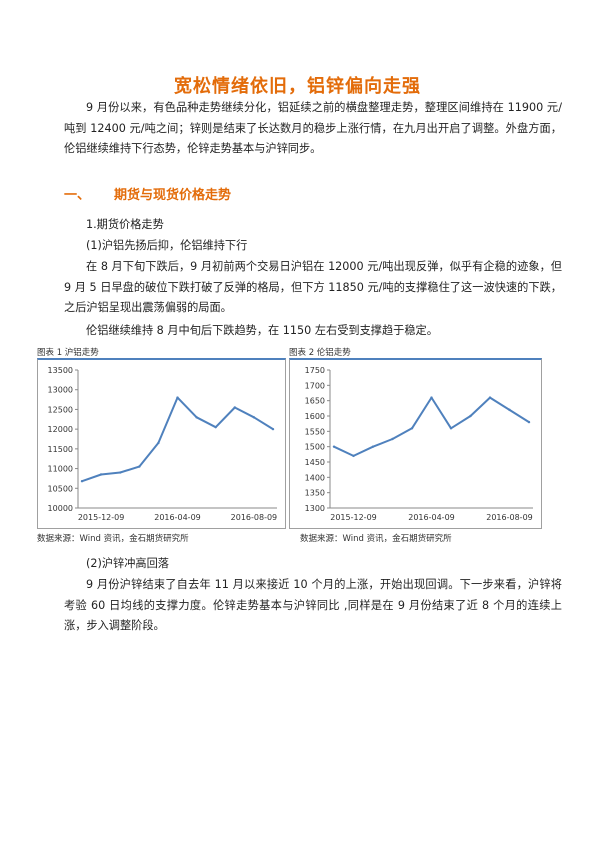  What do you see at coordinates (376, 539) in the screenshot?
I see `chart2-source: 数据来源：Wind 资讯，金石期货研究所` at bounding box center [376, 539].